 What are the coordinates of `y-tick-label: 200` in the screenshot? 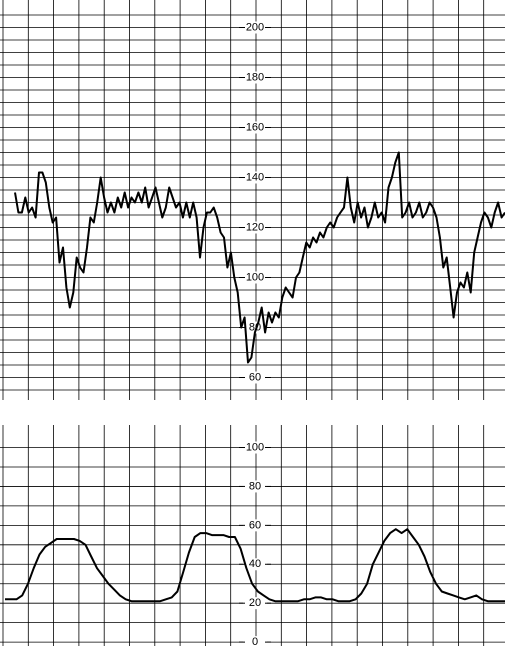 It's located at (255, 27).